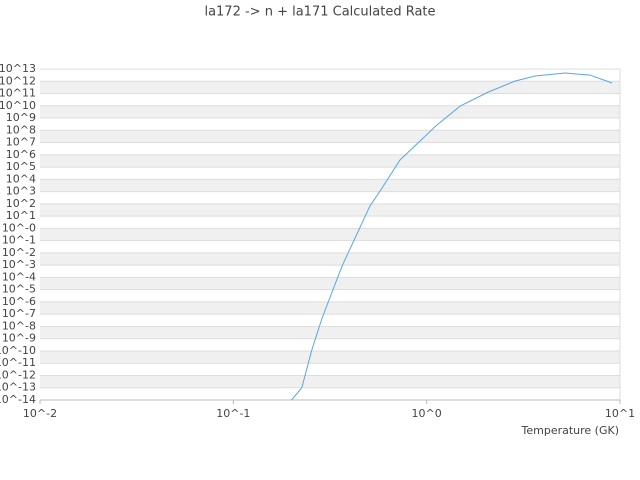  Describe the element at coordinates (19, 276) in the screenshot. I see `y-tick-label: 10^-4` at that location.